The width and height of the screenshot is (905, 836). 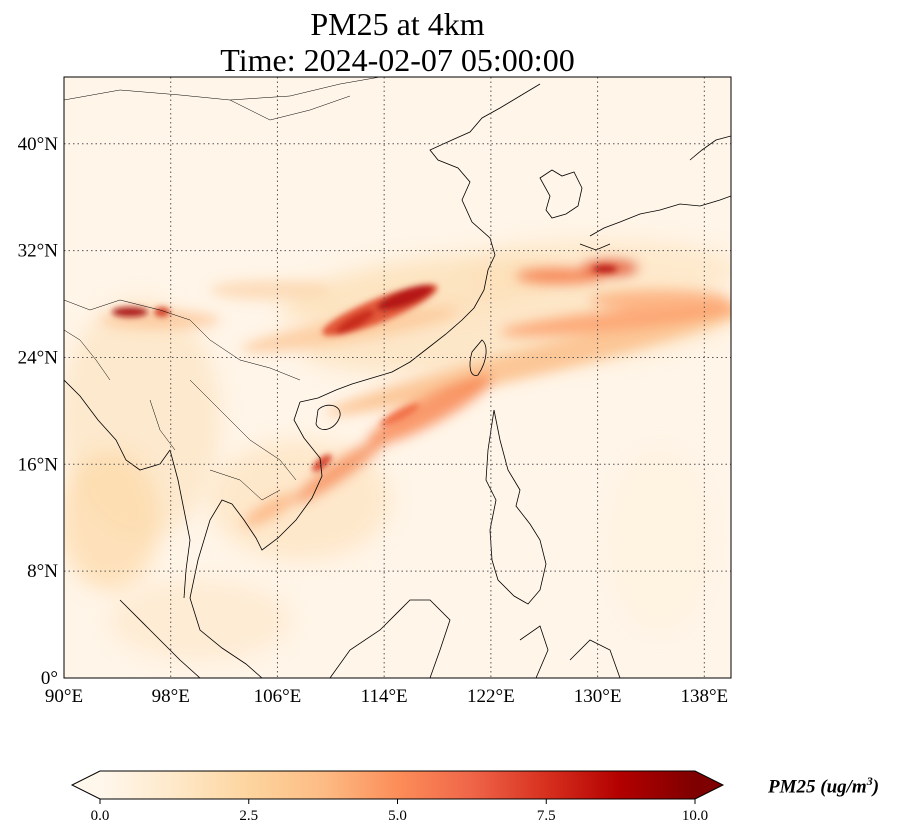 What do you see at coordinates (278, 696) in the screenshot?
I see `lon-tick-label: 106°E` at bounding box center [278, 696].